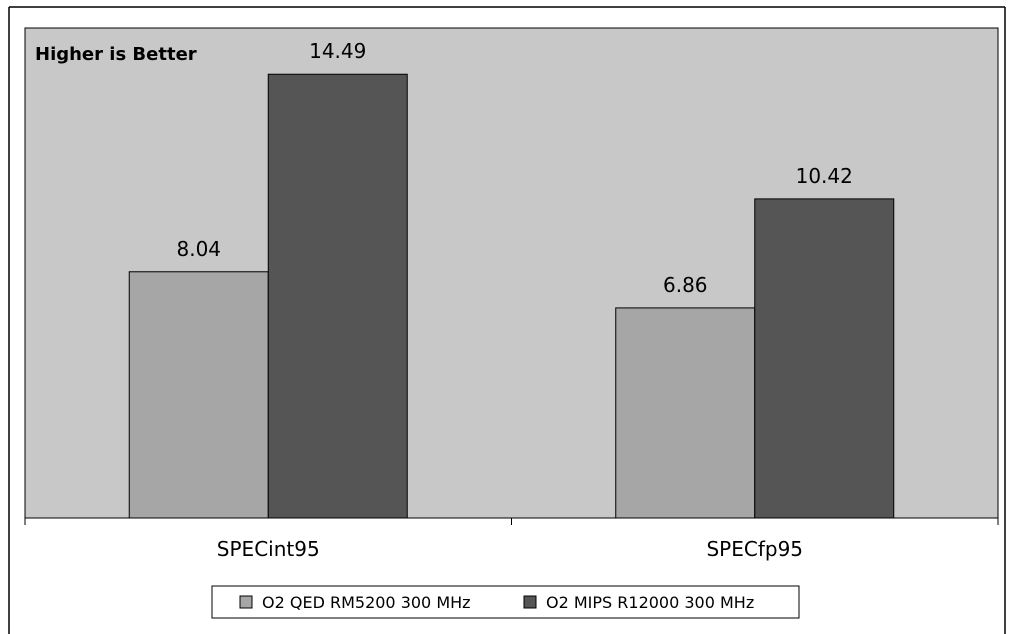 Image resolution: width=1011 pixels, height=634 pixels. I want to click on legend-label-series-2: O2 MIPS R12000 300 MHz, so click(650, 602).